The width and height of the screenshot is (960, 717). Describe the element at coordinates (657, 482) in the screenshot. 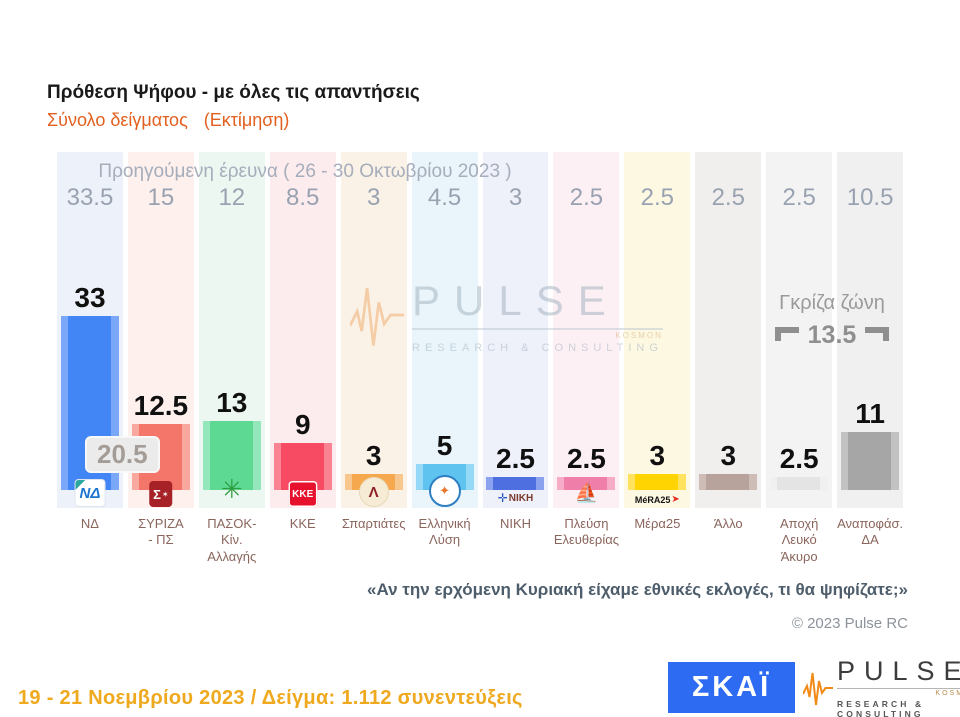

I see `bar-mera25` at that location.